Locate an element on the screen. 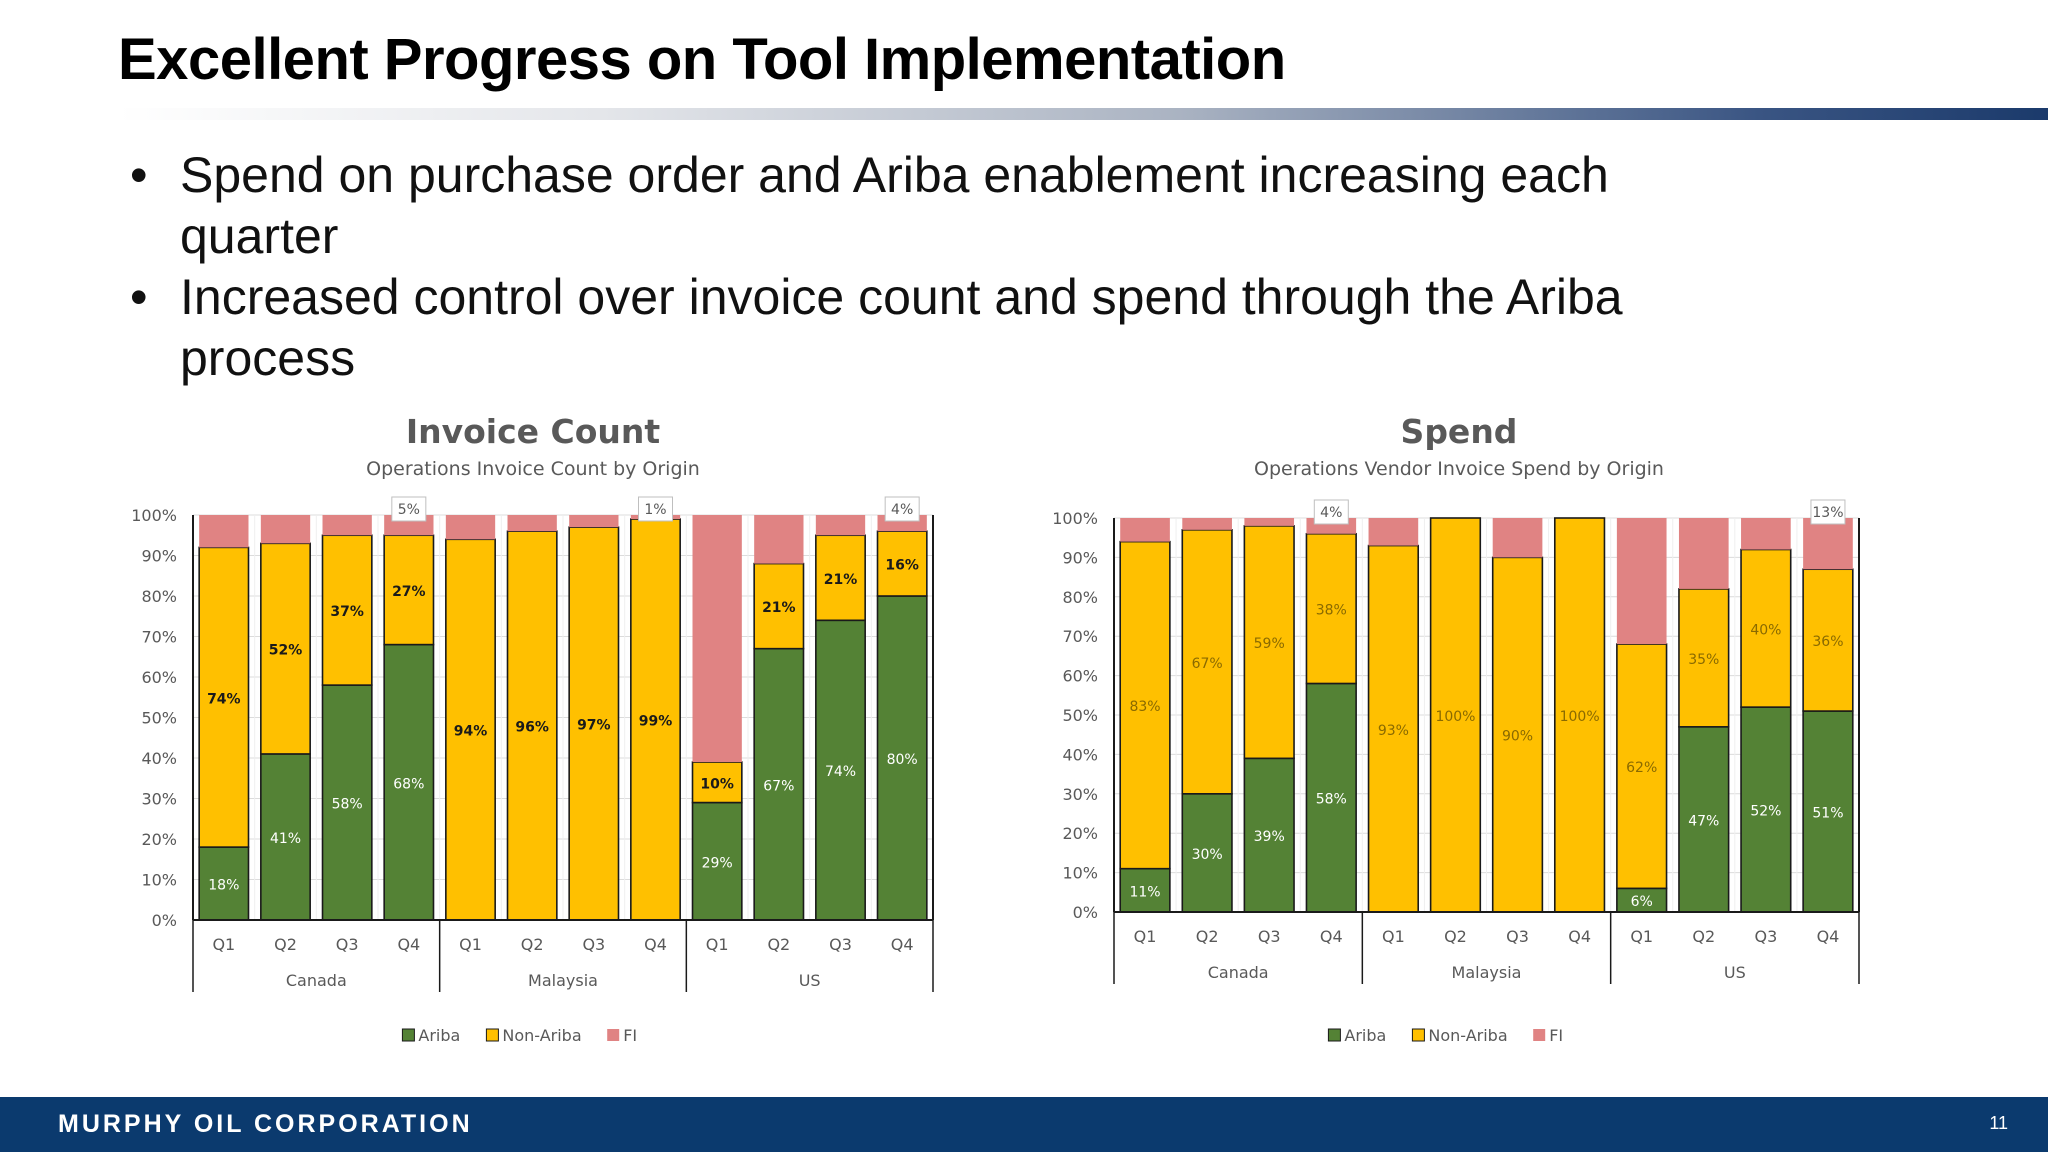 This screenshot has width=2048, height=1152. data-label-non-ariba: 62% is located at coordinates (1641, 768).